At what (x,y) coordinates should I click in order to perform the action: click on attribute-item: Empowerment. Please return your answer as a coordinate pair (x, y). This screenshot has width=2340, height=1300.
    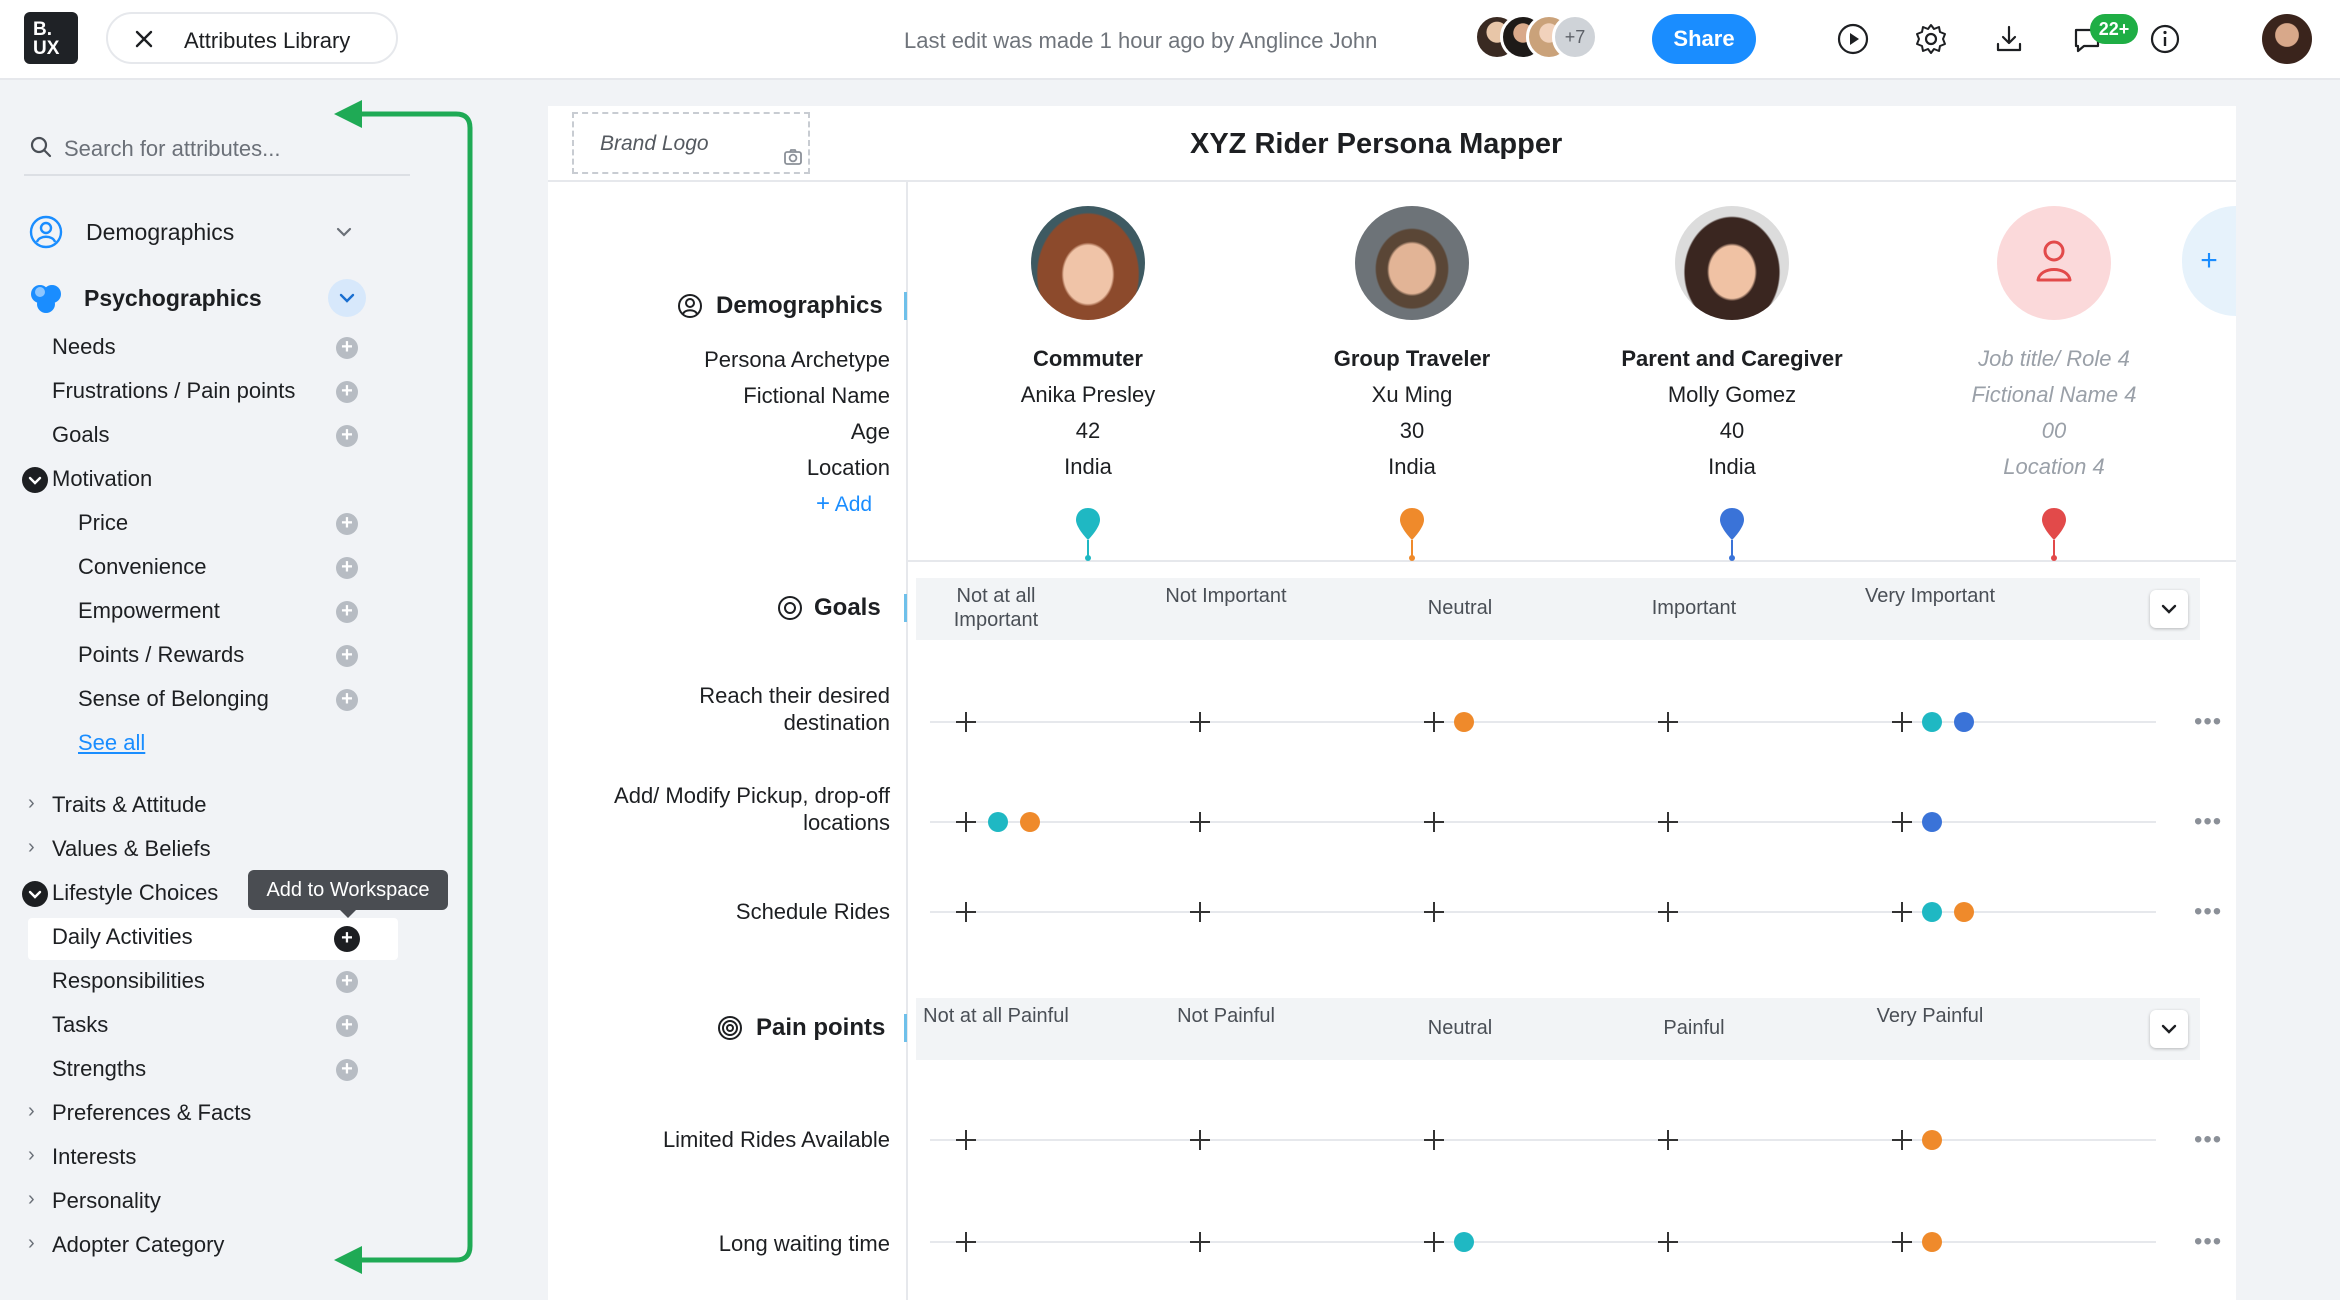
    Looking at the image, I should click on (149, 610).